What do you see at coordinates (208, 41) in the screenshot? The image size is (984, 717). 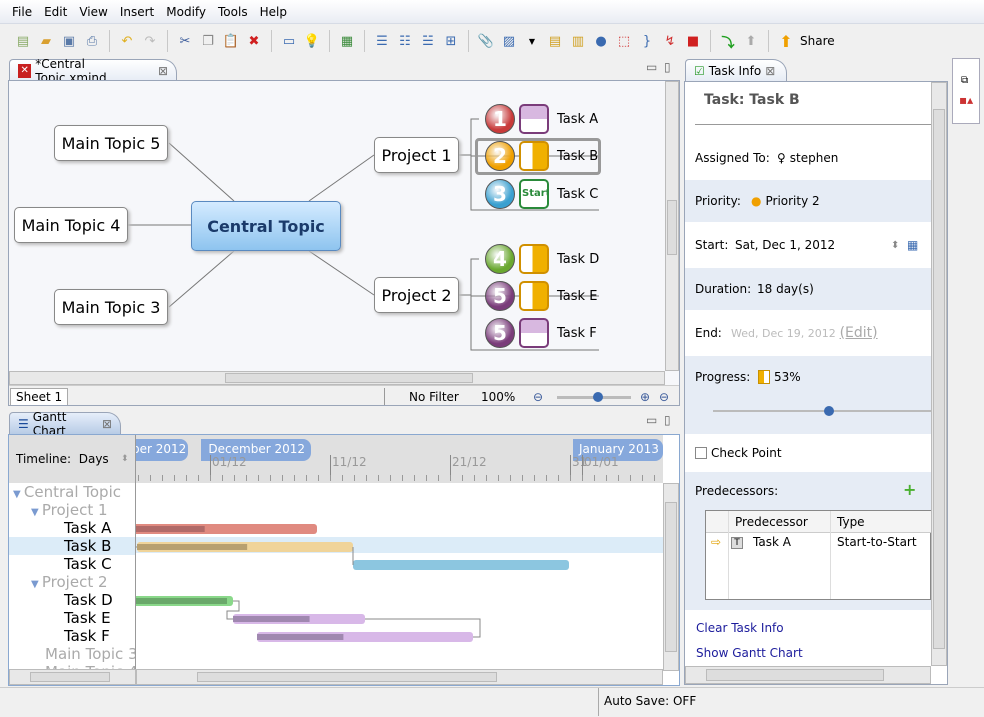 I see `copy-icon: ❐` at bounding box center [208, 41].